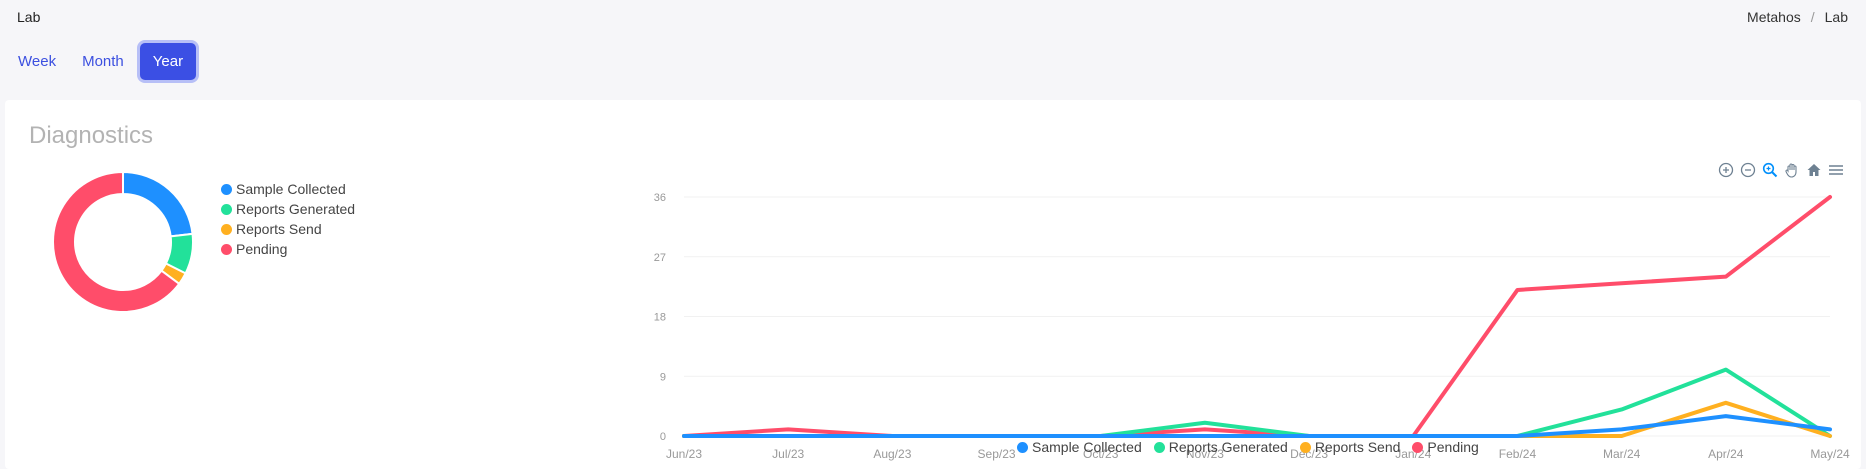  I want to click on x-tick-label: May/24, so click(1830, 454).